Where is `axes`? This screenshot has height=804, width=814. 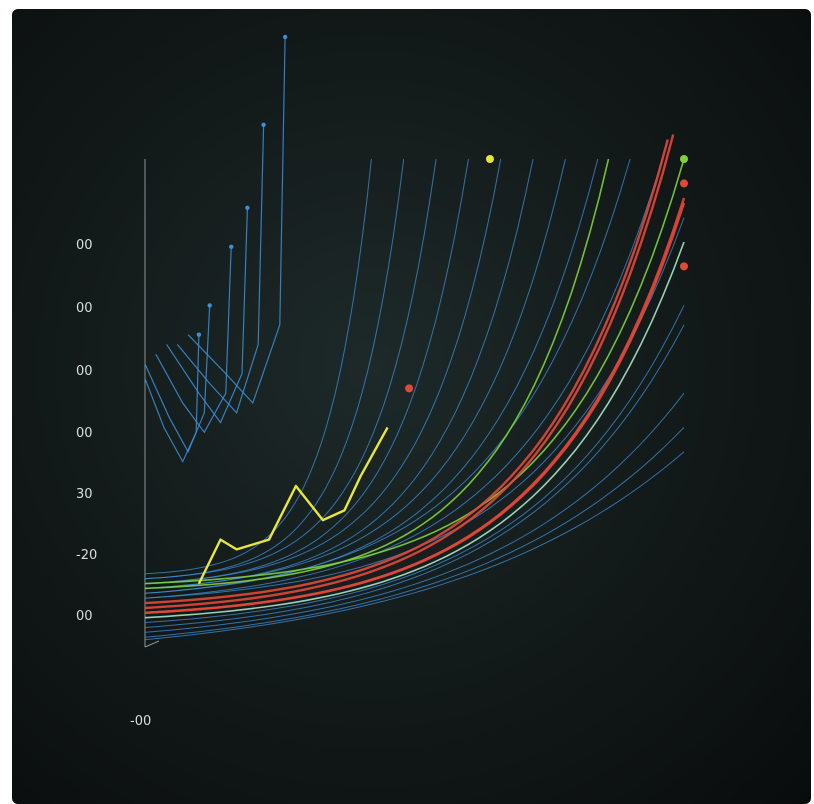 axes is located at coordinates (152, 403).